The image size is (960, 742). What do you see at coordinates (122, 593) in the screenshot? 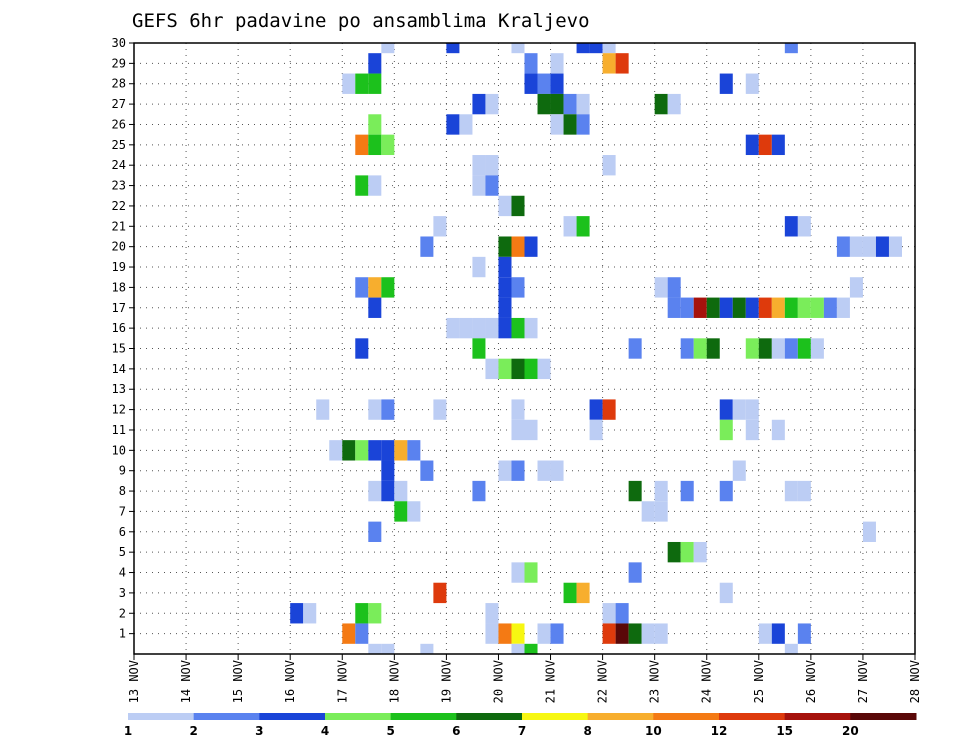
I see `y-tick-label: 3` at bounding box center [122, 593].